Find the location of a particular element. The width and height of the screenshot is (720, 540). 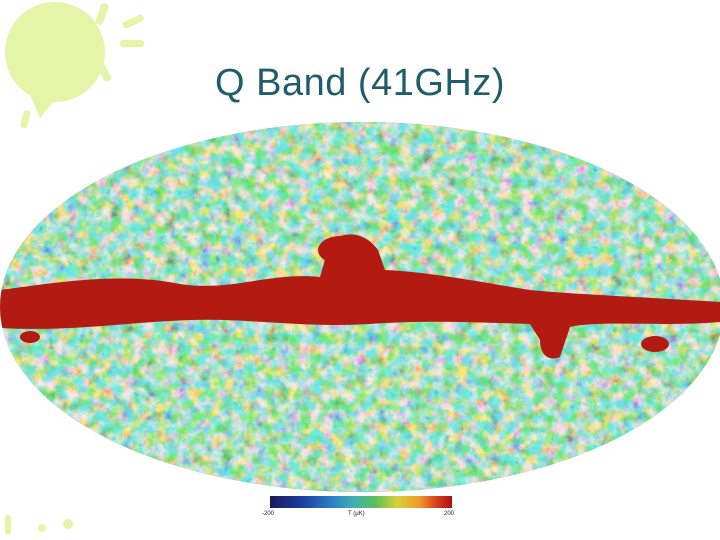

scale-min-label: -200 is located at coordinates (268, 514).